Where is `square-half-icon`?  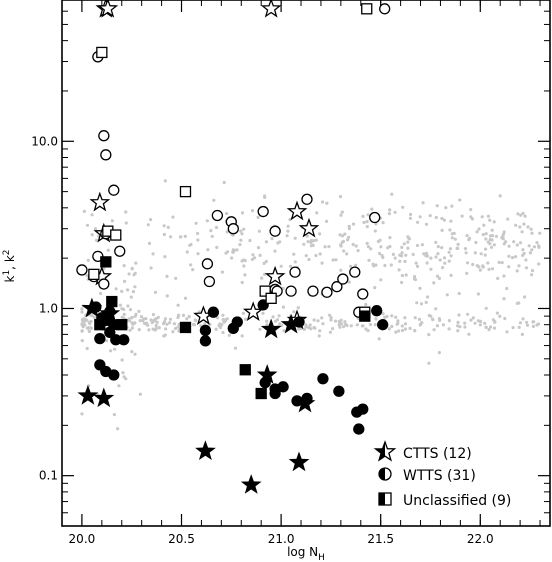 square-half-icon is located at coordinates (385, 499).